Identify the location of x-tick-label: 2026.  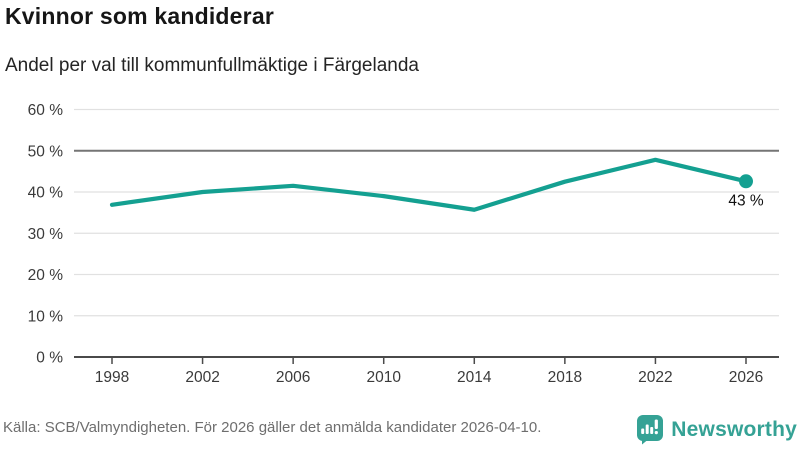
(746, 377).